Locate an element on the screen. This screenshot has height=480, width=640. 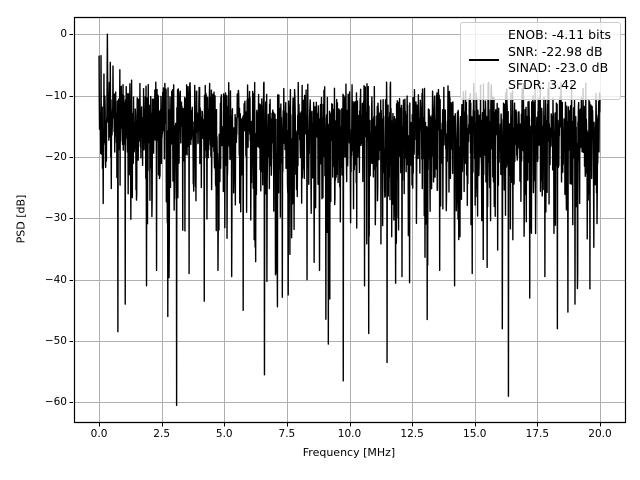
legend-line-sample is located at coordinates (484, 60).